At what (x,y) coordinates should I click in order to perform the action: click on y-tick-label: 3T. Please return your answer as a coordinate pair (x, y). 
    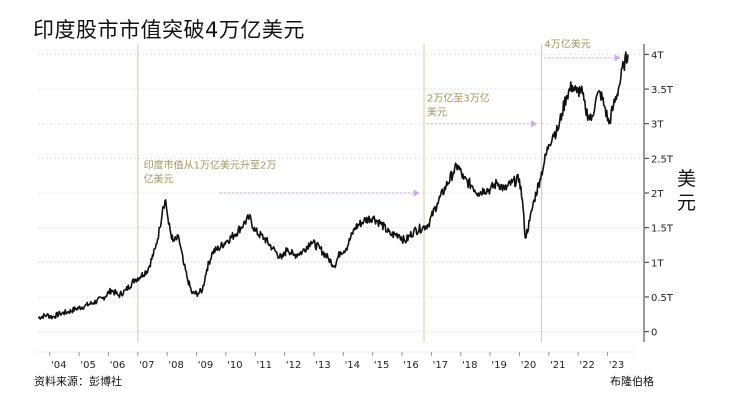
    Looking at the image, I should click on (657, 125).